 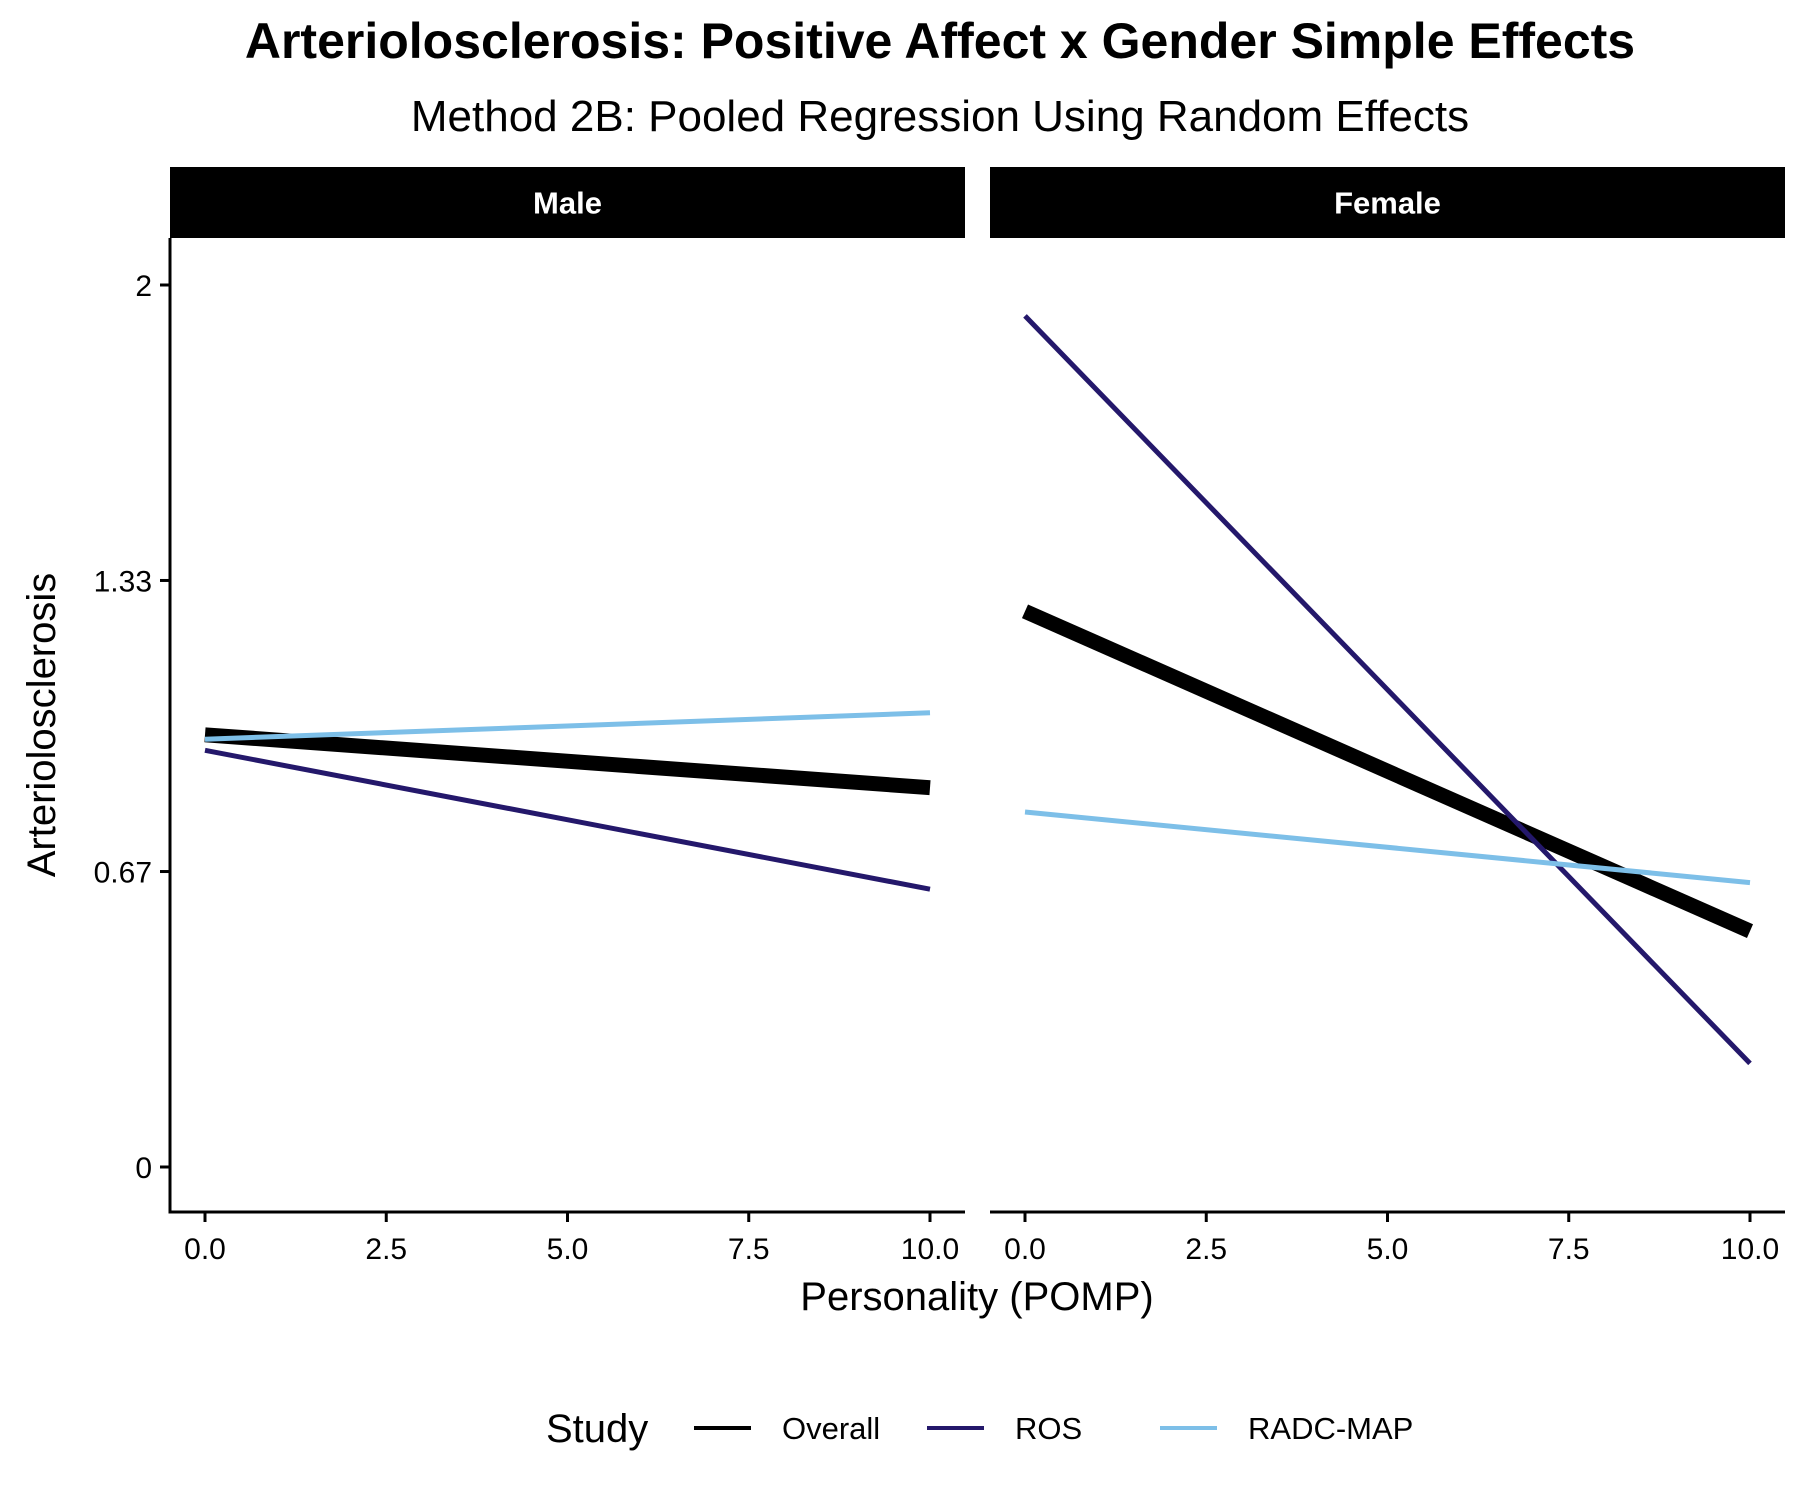 What do you see at coordinates (143, 286) in the screenshot?
I see `y-tick-label: 2` at bounding box center [143, 286].